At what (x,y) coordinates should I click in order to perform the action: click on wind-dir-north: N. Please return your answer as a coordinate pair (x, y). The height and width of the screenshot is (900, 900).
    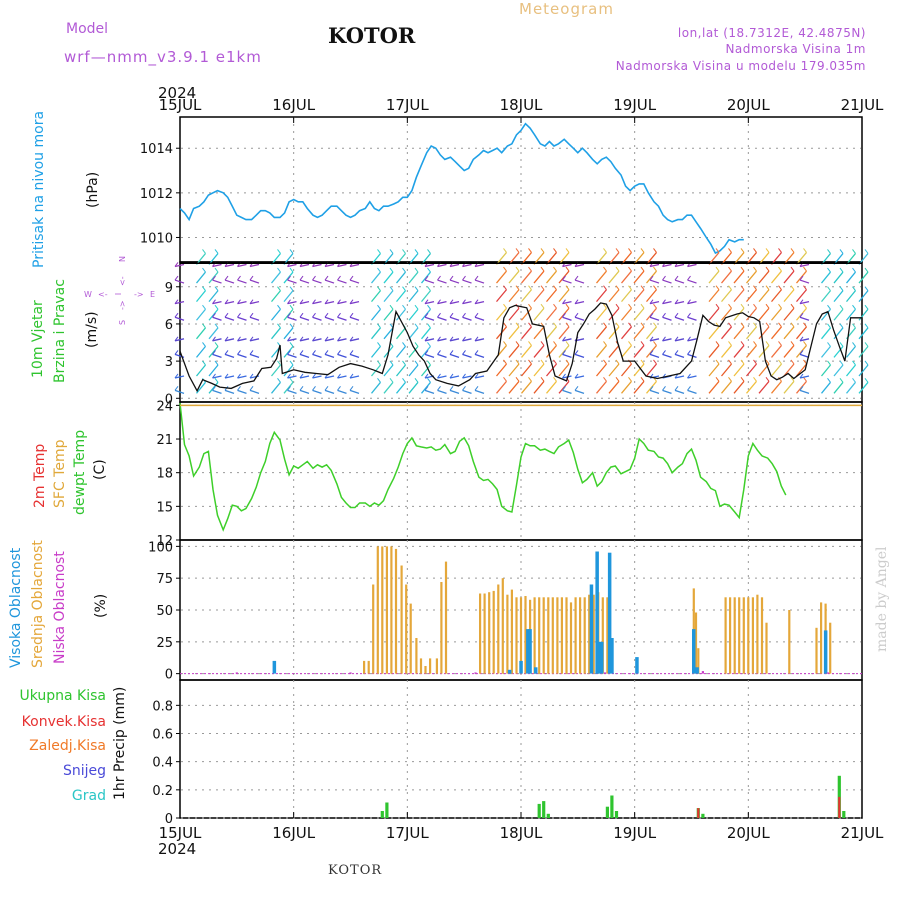
    Looking at the image, I should click on (122, 259).